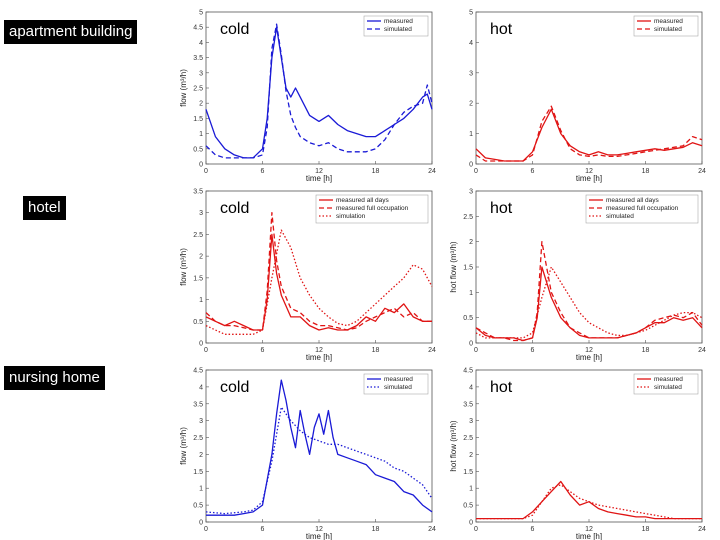 Image resolution: width=720 pixels, height=540 pixels. What do you see at coordinates (201, 13) in the screenshot?
I see `y-tick-label: 5` at bounding box center [201, 13].